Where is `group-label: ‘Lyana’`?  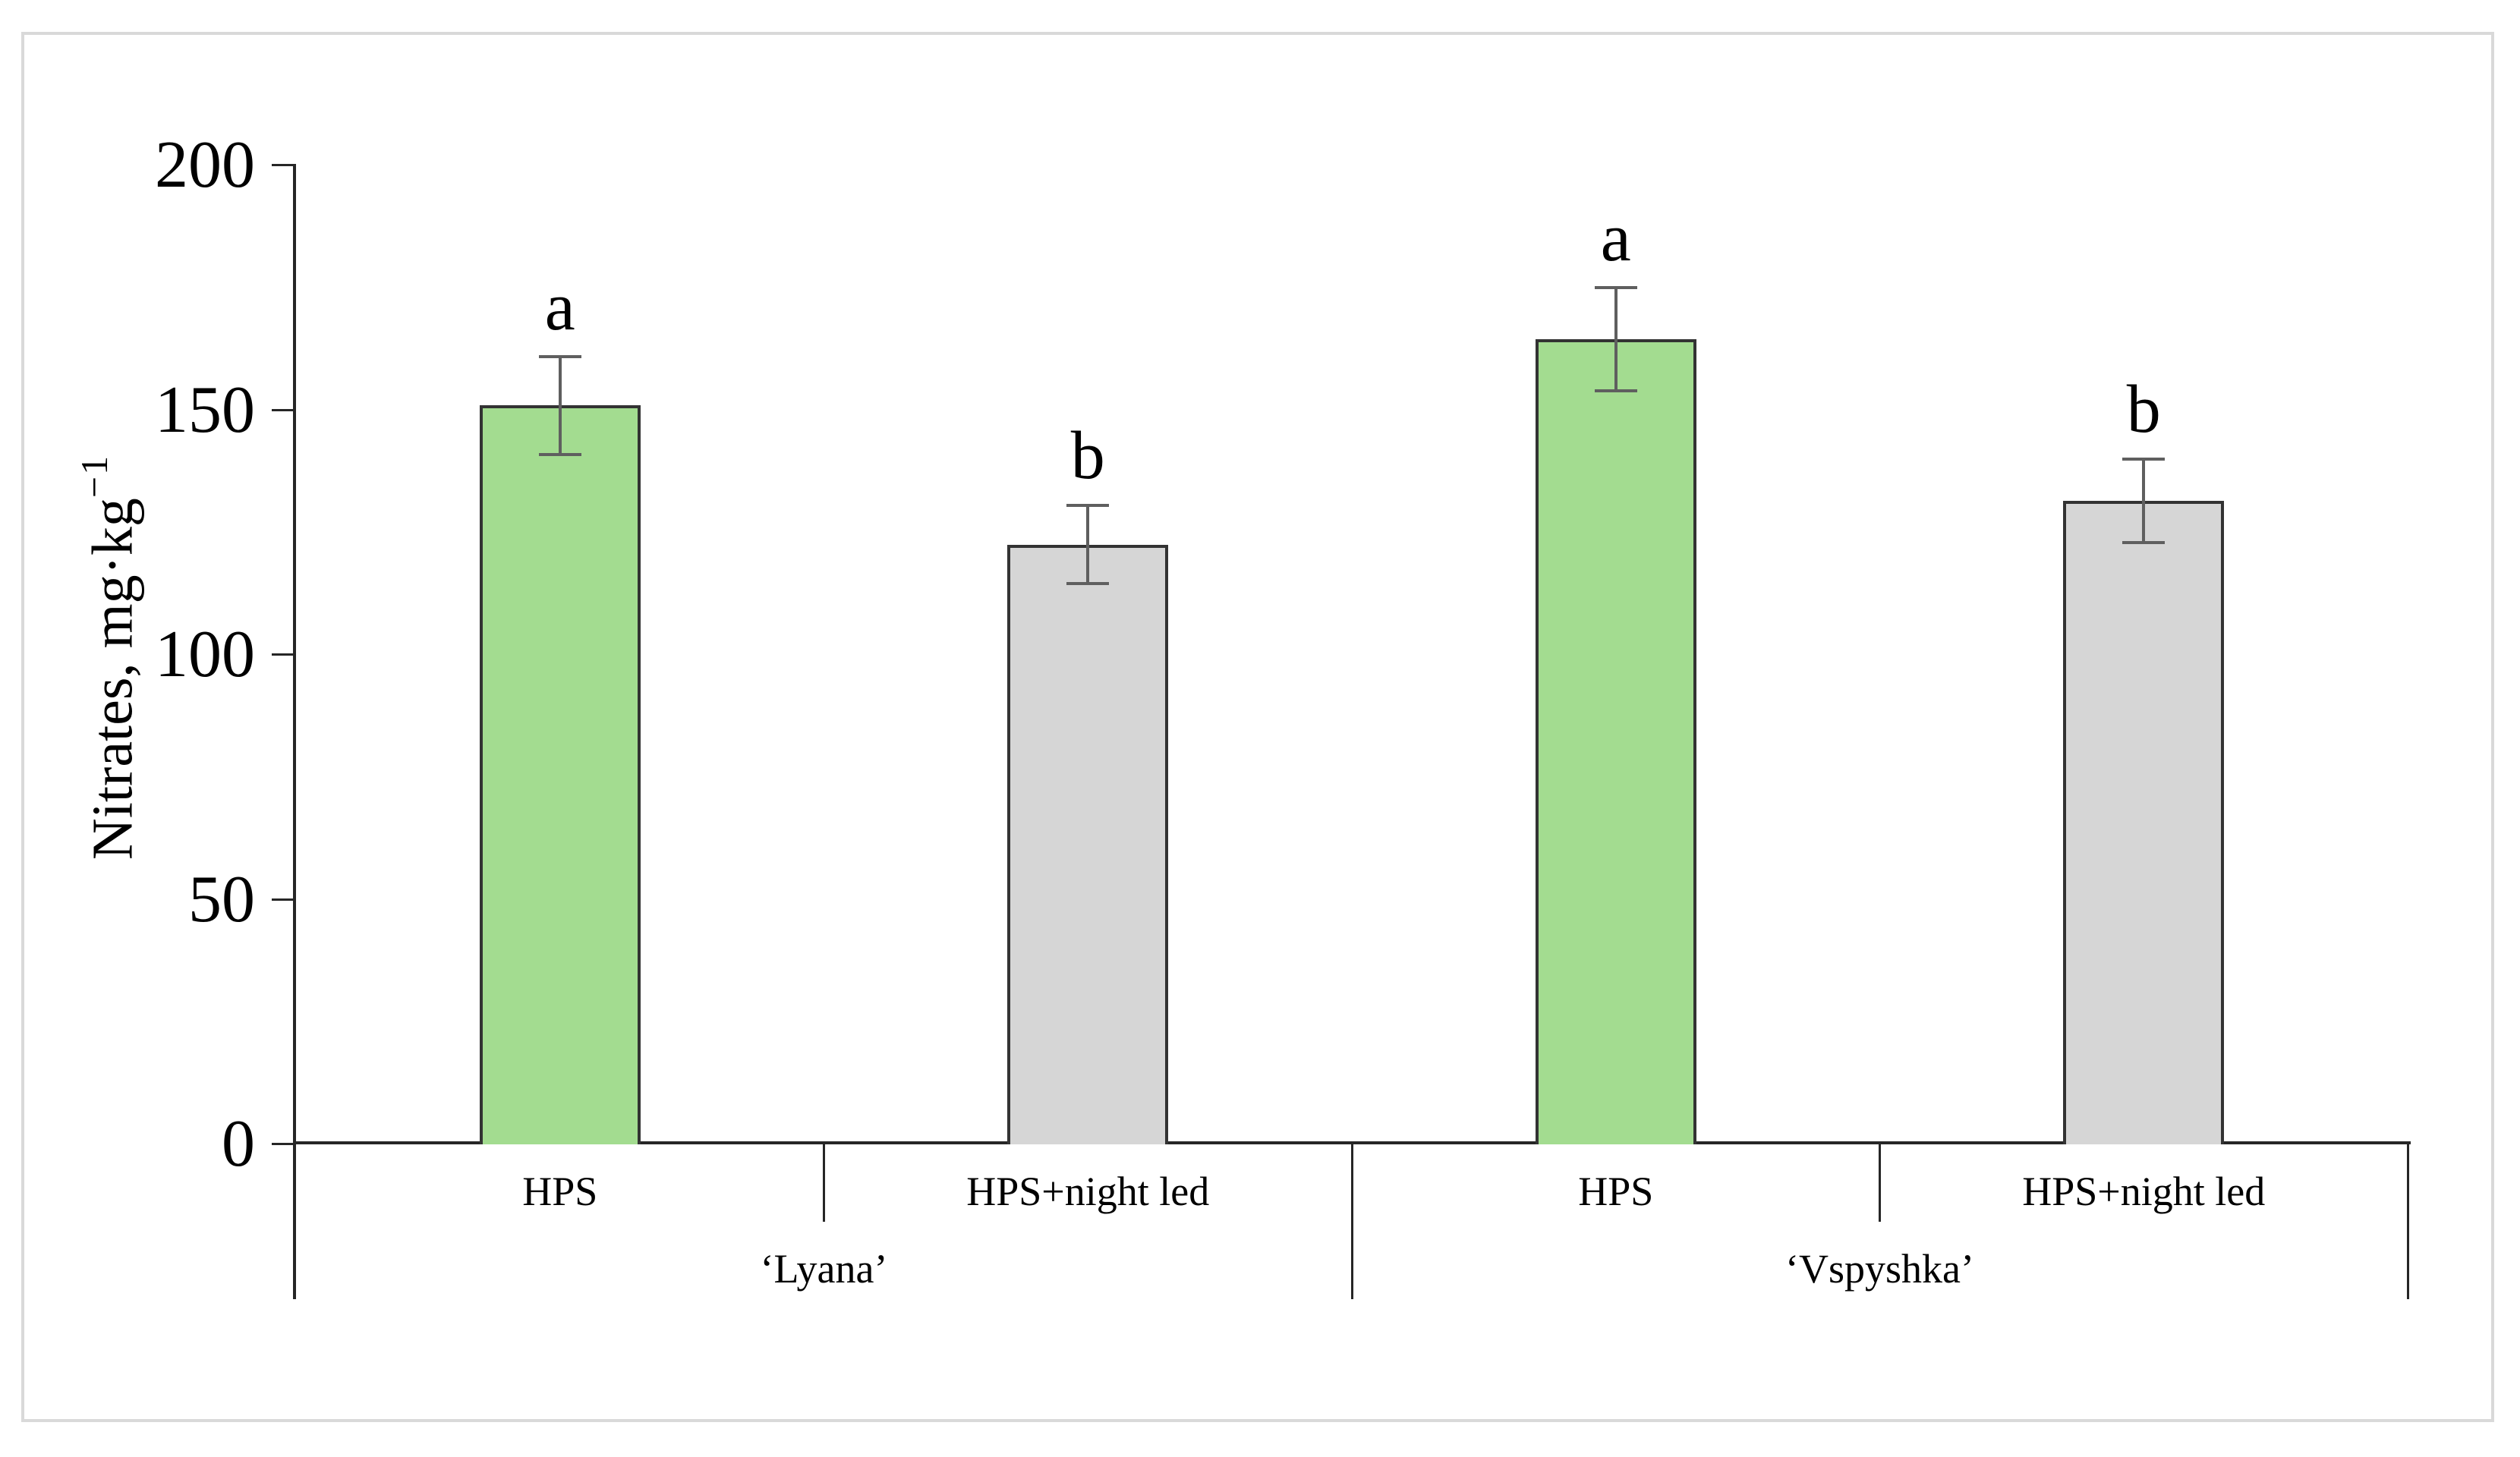 group-label: ‘Lyana’ is located at coordinates (824, 1269).